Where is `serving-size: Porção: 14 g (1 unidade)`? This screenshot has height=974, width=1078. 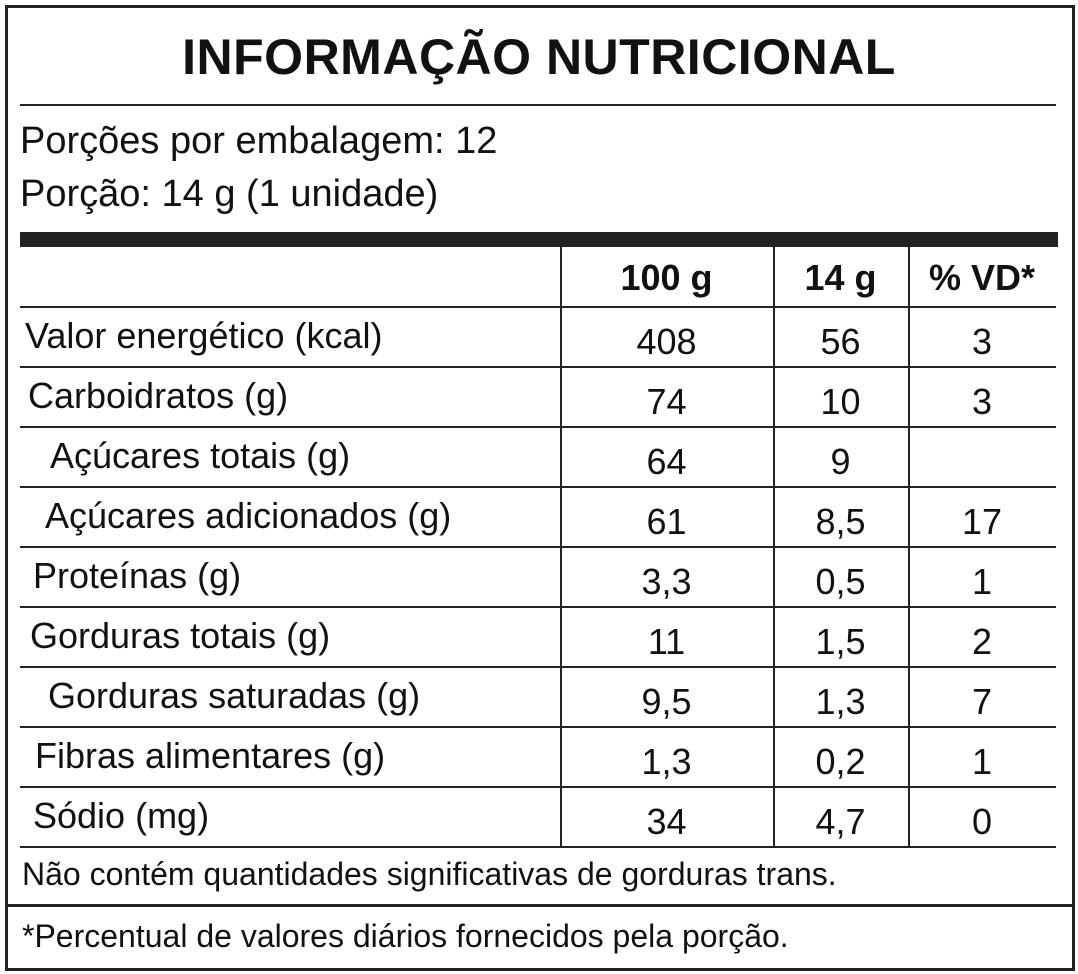 serving-size: Porção: 14 g (1 unidade) is located at coordinates (229, 194).